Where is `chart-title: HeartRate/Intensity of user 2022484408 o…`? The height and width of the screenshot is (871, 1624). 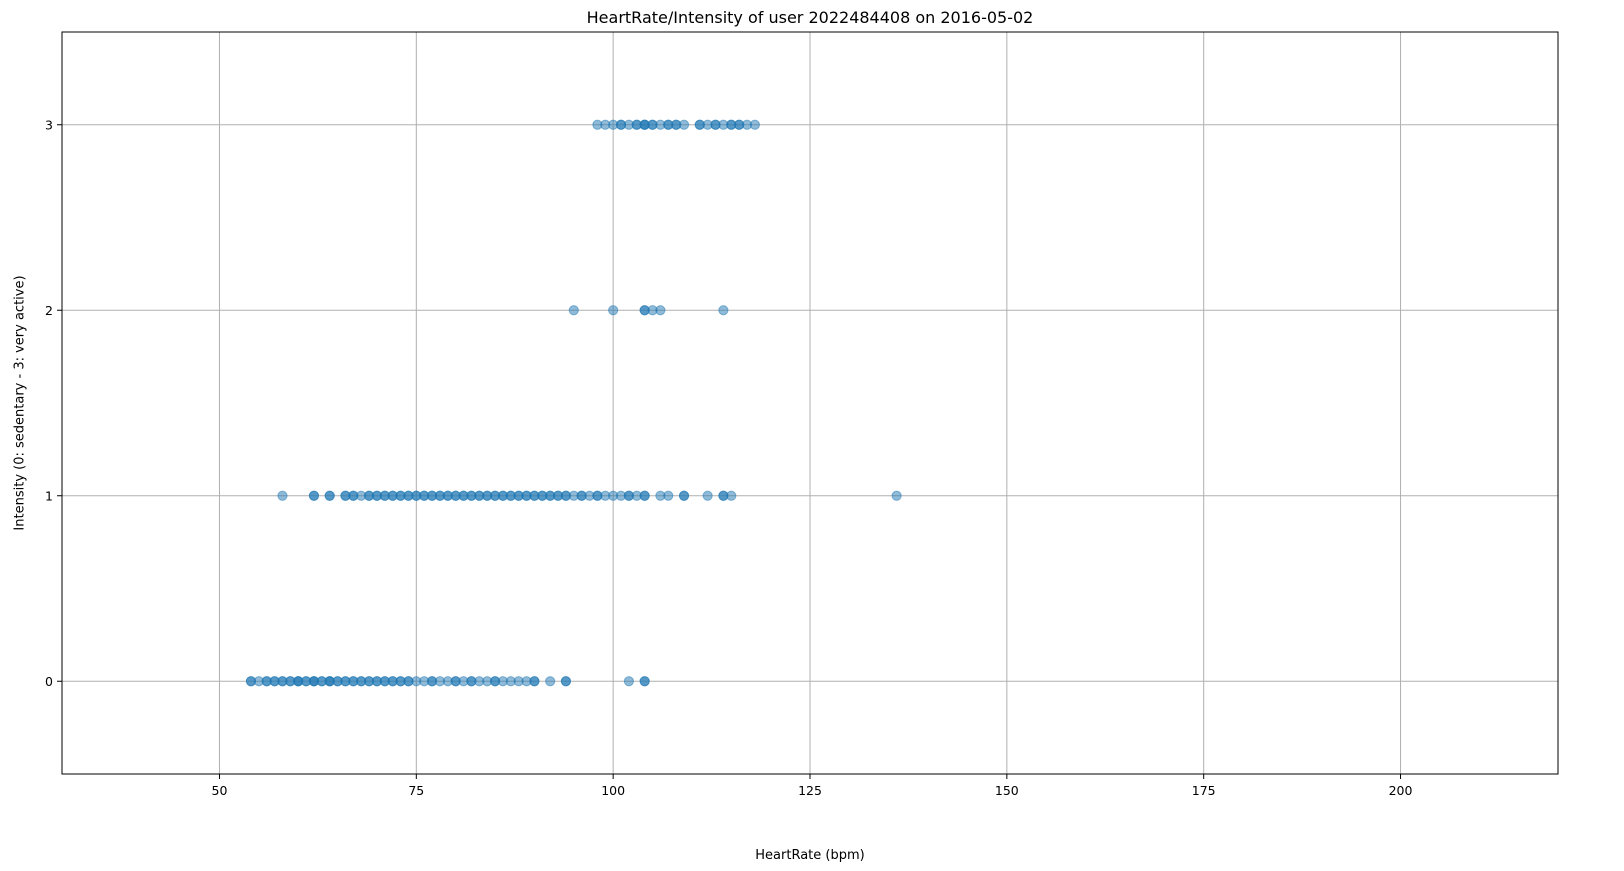
chart-title: HeartRate/Intensity of user 2022484408 o… is located at coordinates (810, 17).